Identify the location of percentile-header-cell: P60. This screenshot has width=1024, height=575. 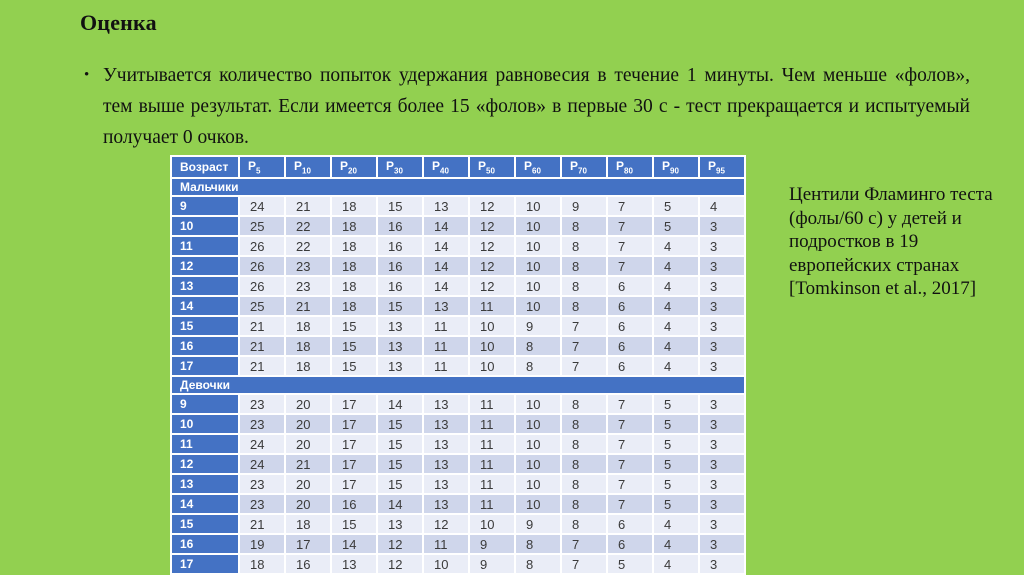
(538, 167).